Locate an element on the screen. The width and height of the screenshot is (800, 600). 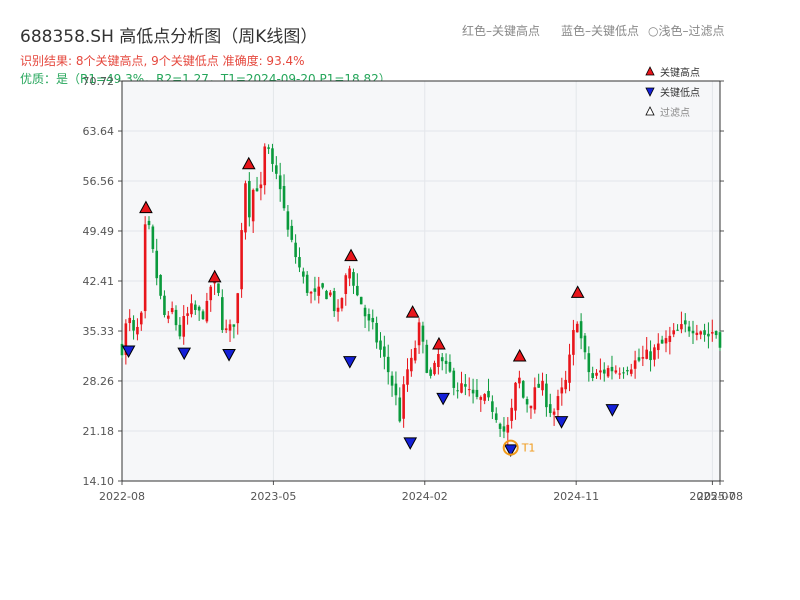
y-tick-label: 14.10 is located at coordinates (99, 481).